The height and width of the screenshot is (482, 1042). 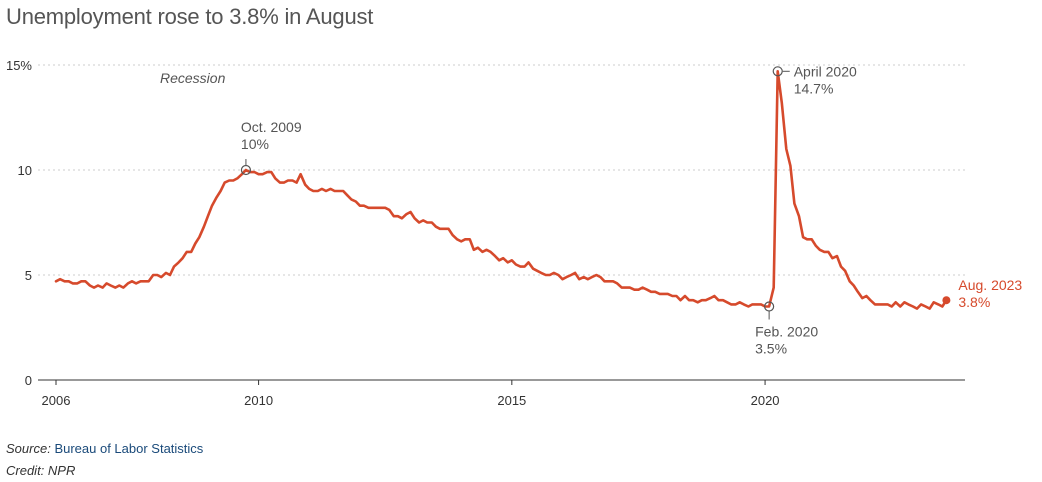 I want to click on recession-label: Recession, so click(x=193, y=78).